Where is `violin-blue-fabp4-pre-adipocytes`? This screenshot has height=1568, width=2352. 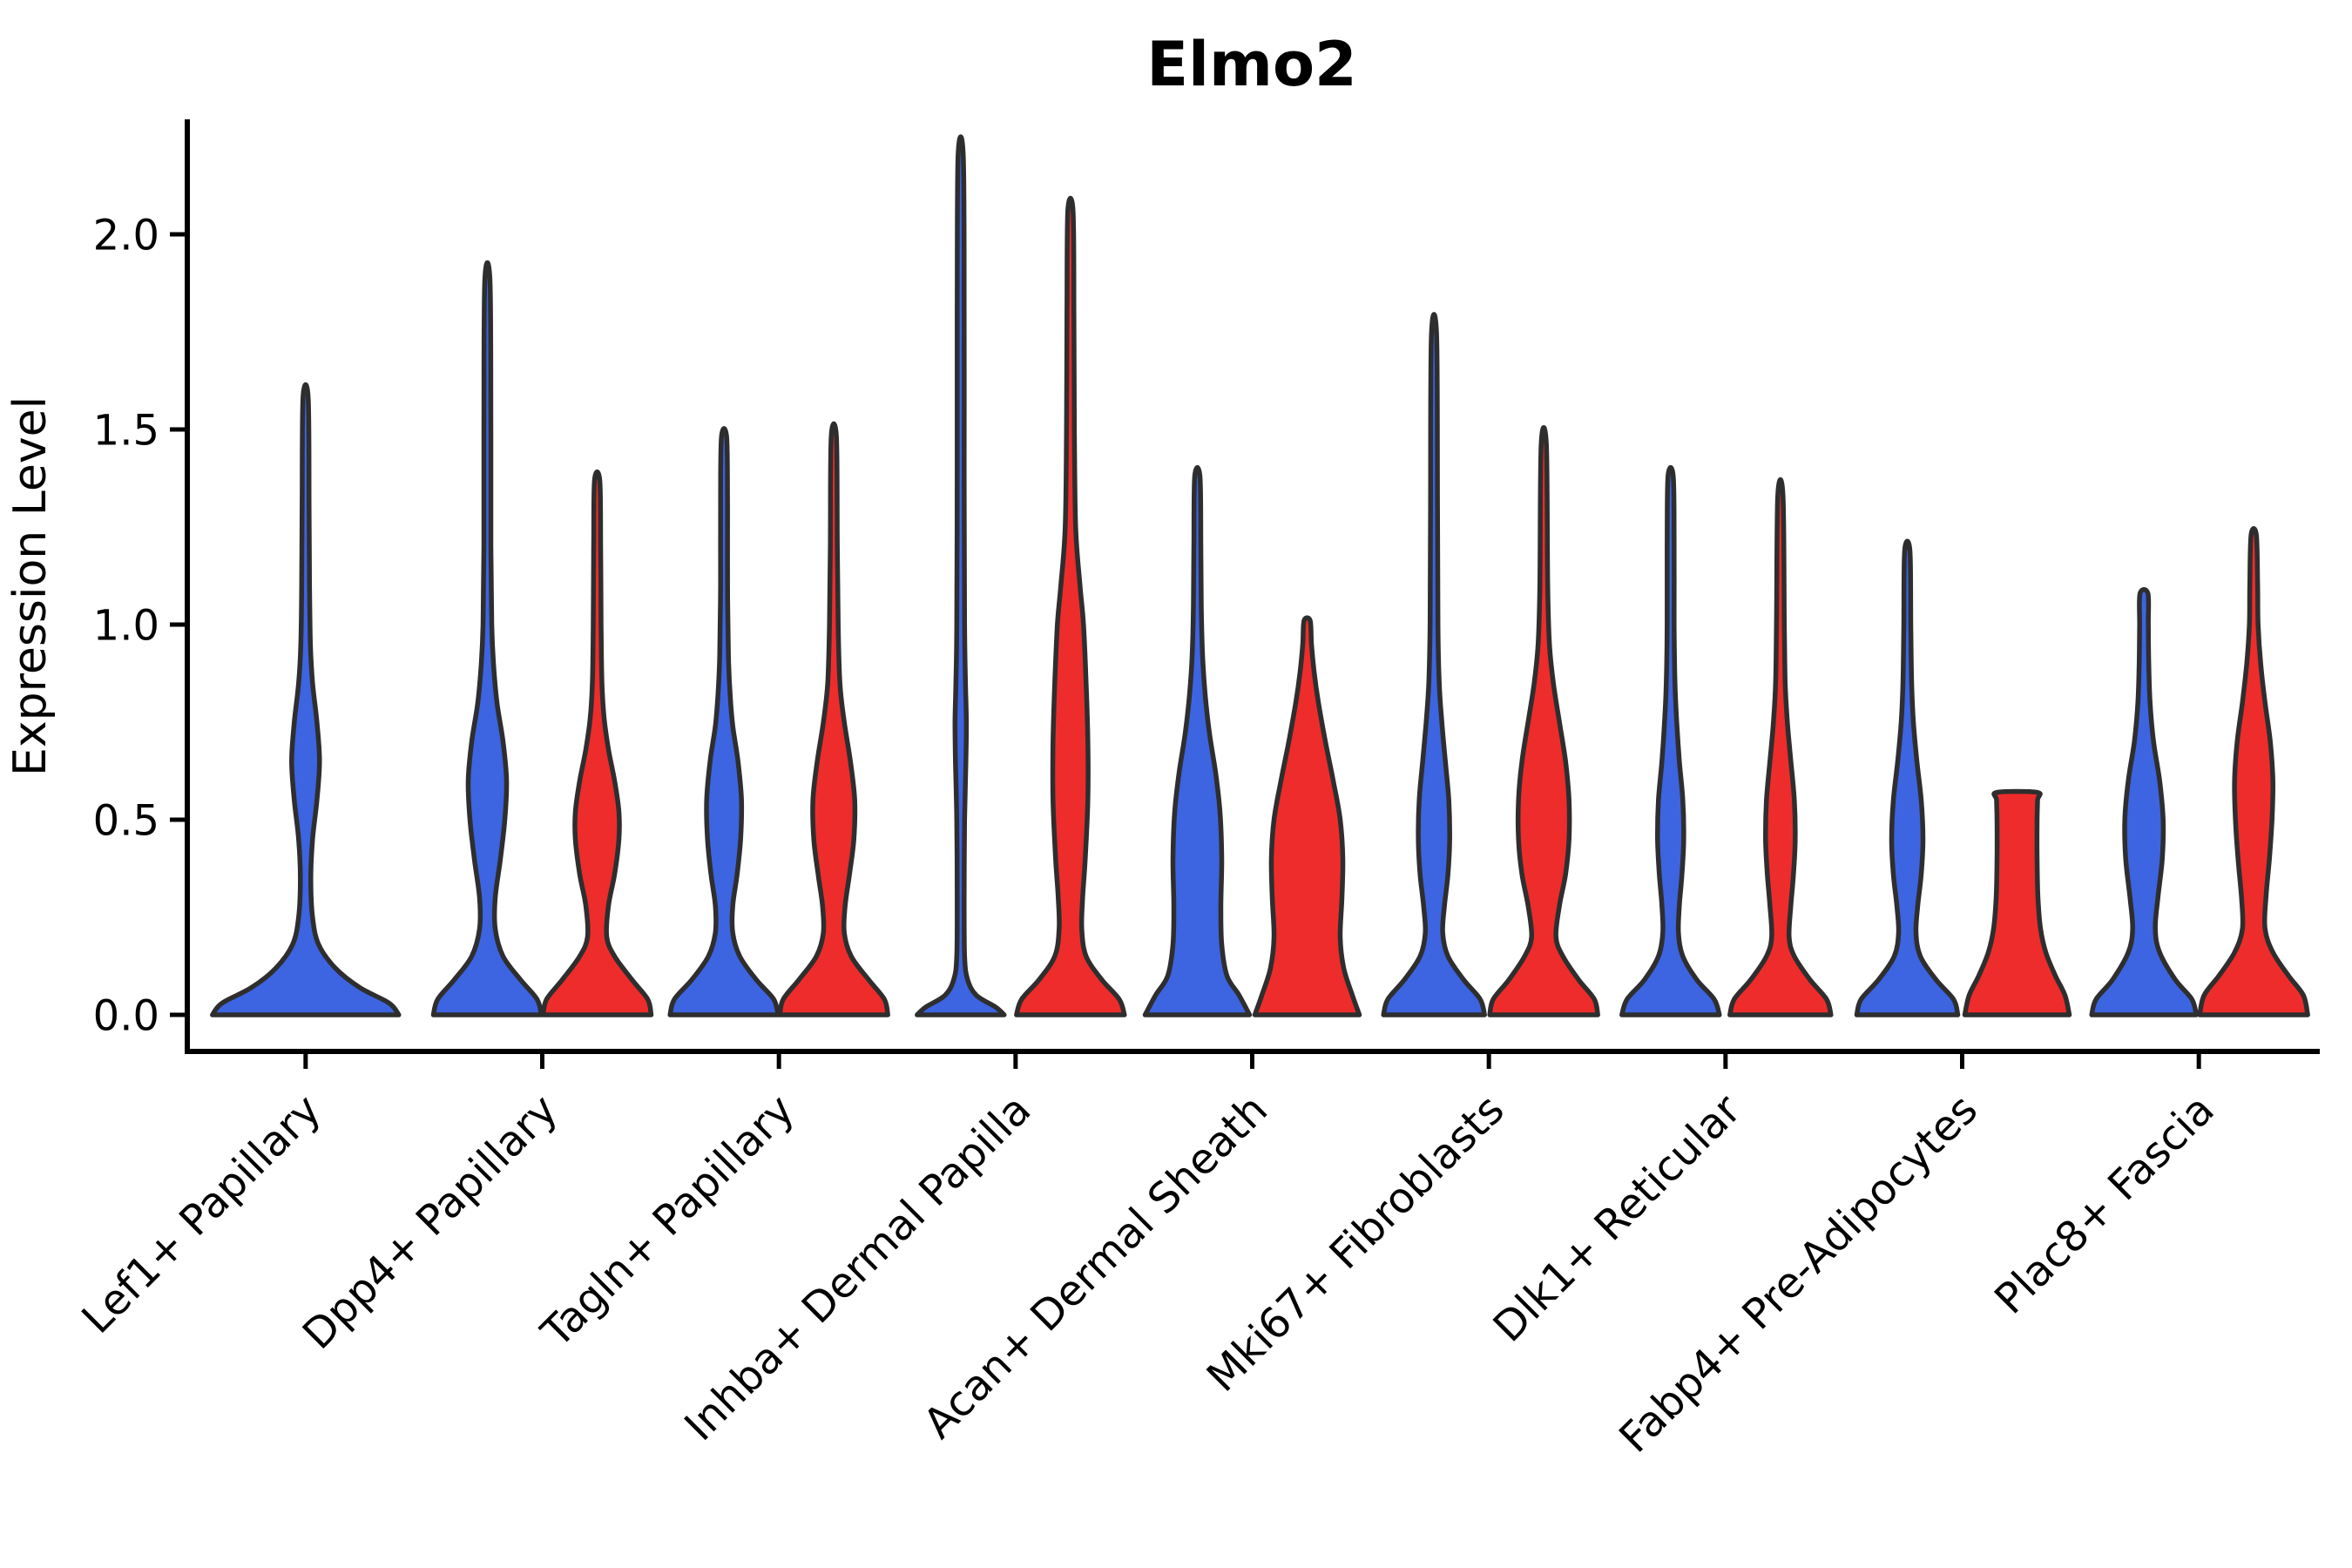 violin-blue-fabp4-pre-adipocytes is located at coordinates (1907, 777).